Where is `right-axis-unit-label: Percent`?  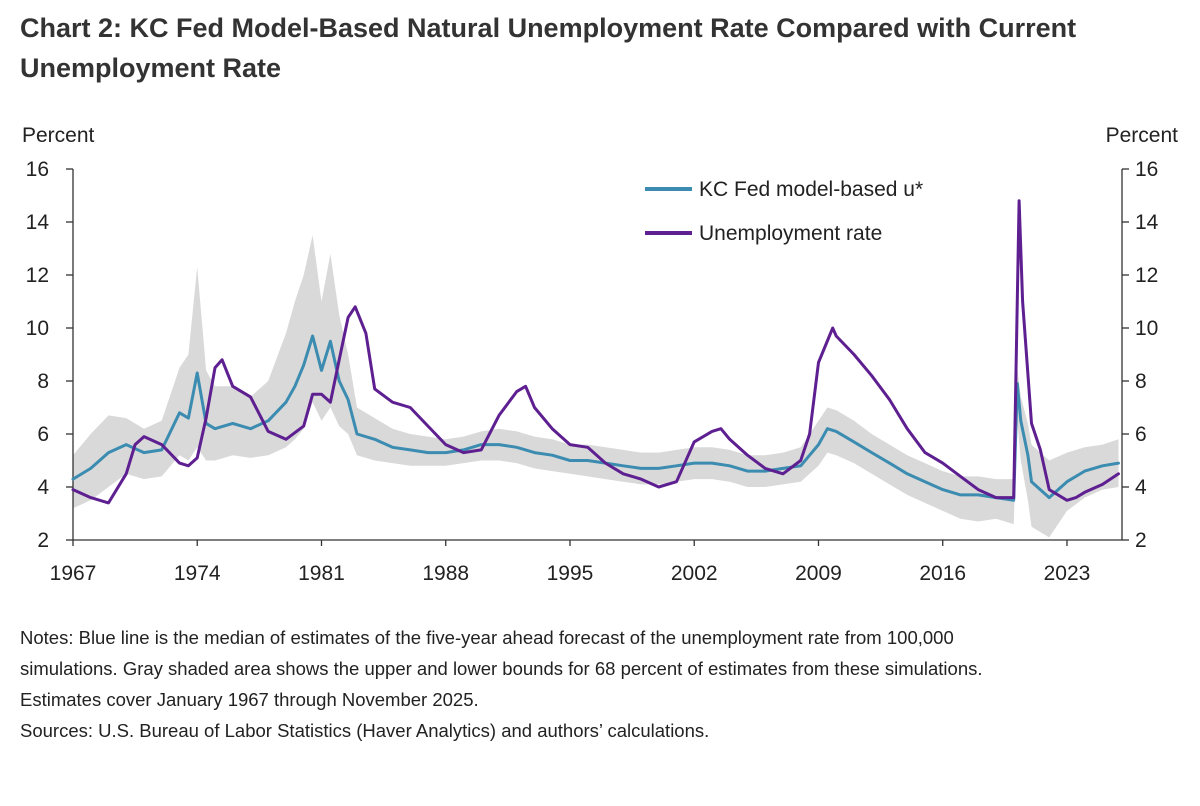
right-axis-unit-label: Percent is located at coordinates (1141, 135).